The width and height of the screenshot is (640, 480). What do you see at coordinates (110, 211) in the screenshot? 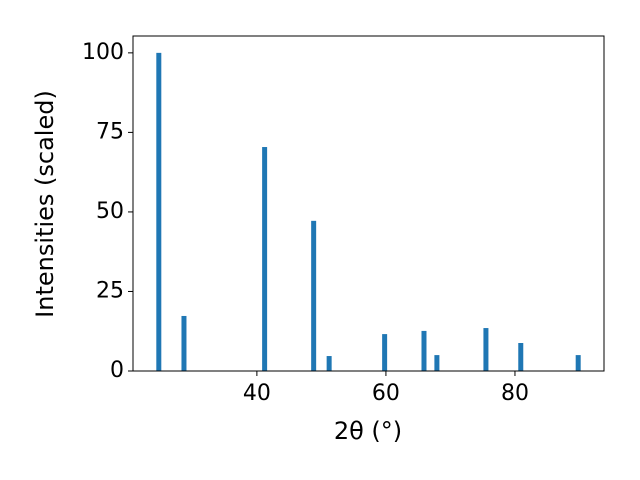
I see `y-tick-label: 50` at bounding box center [110, 211].